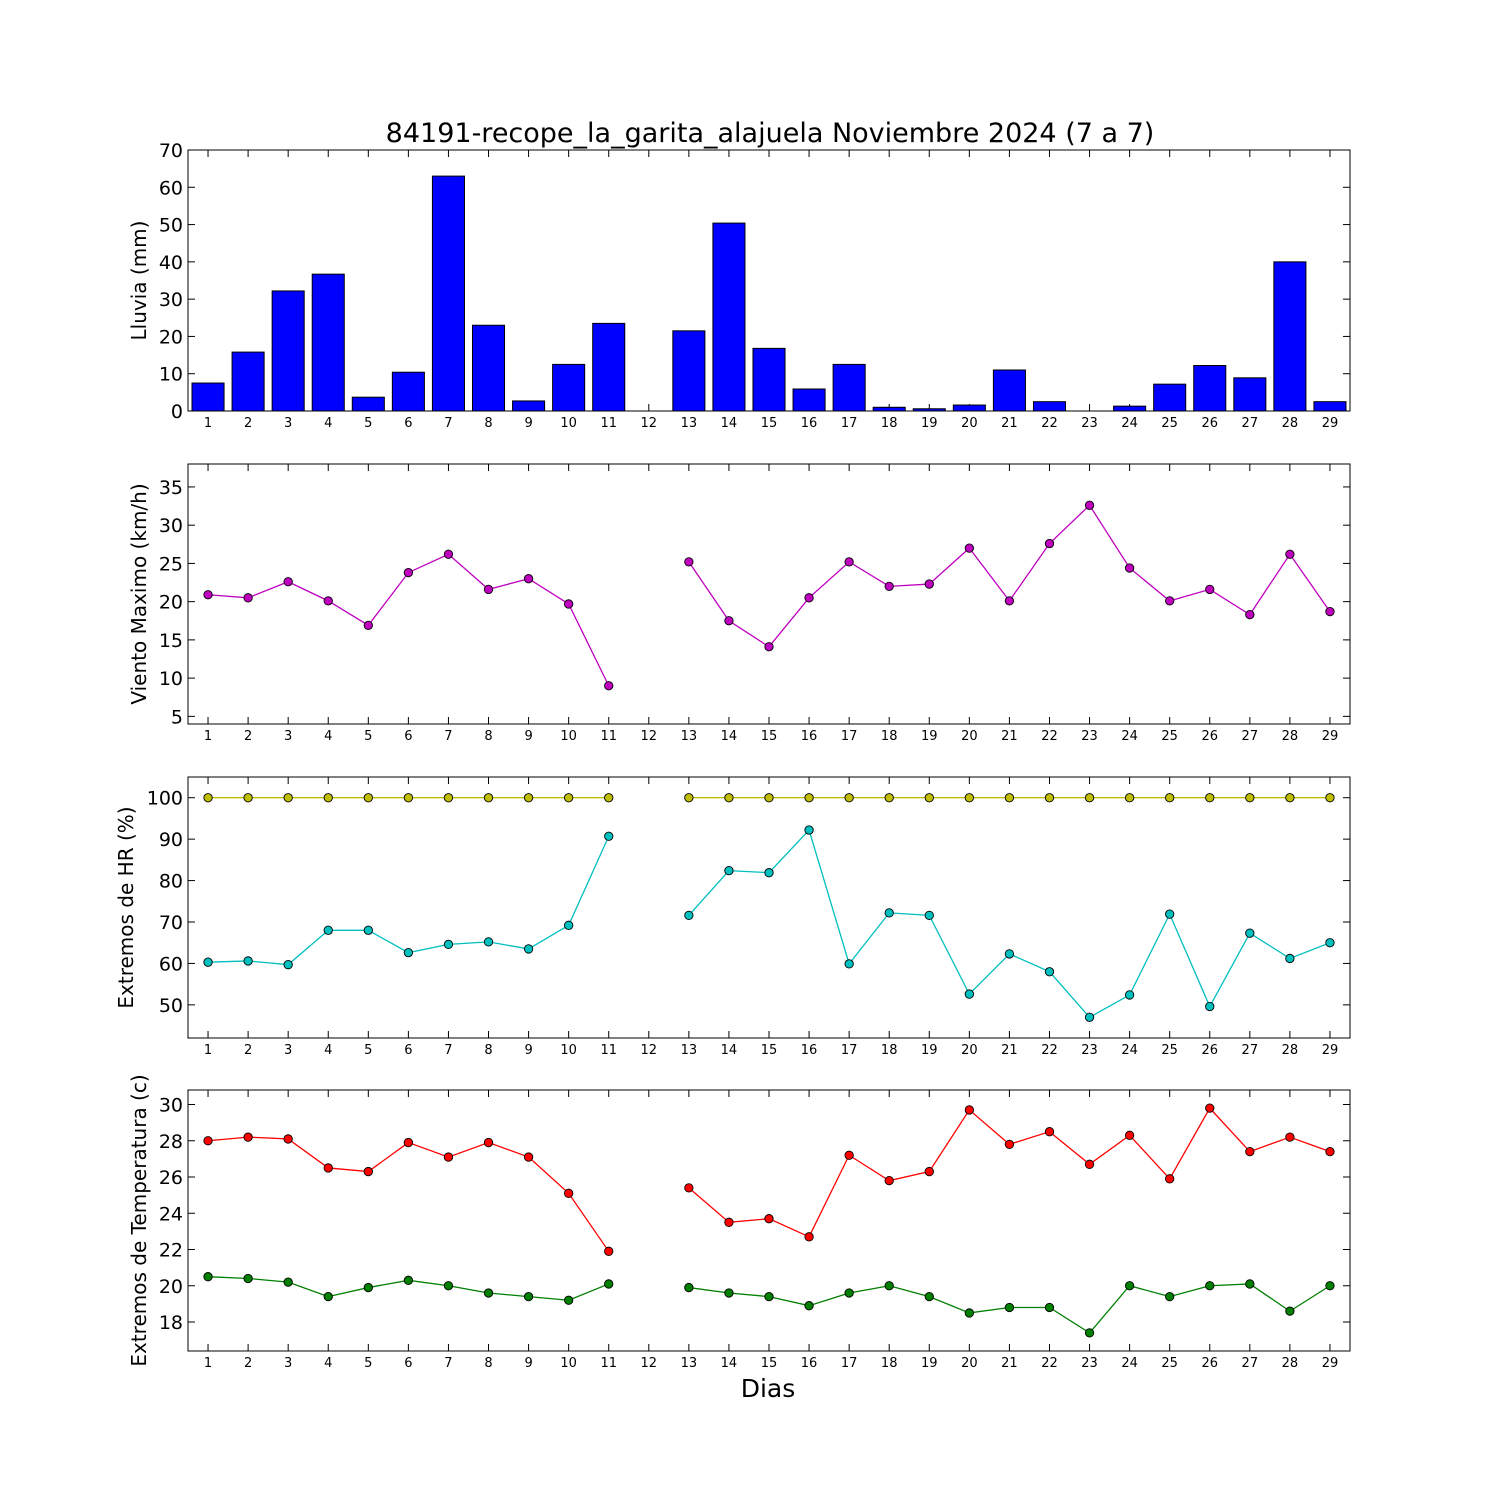 Image resolution: width=1500 pixels, height=1500 pixels. Describe the element at coordinates (208, 1363) in the screenshot. I see `x-tick-label: 1` at that location.